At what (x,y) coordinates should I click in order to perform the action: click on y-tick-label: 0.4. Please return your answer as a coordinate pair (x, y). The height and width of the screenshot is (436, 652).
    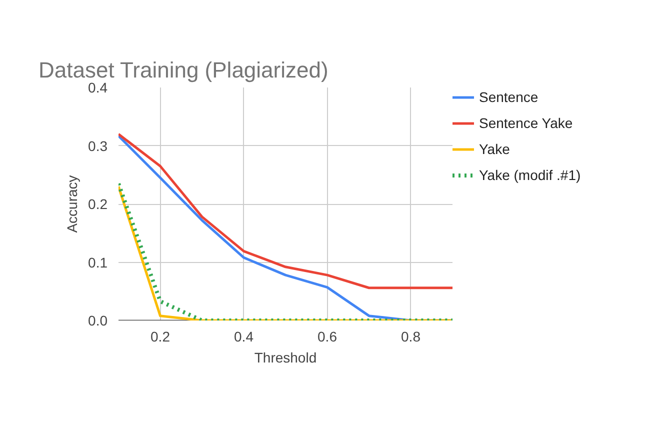
    Looking at the image, I should click on (98, 88).